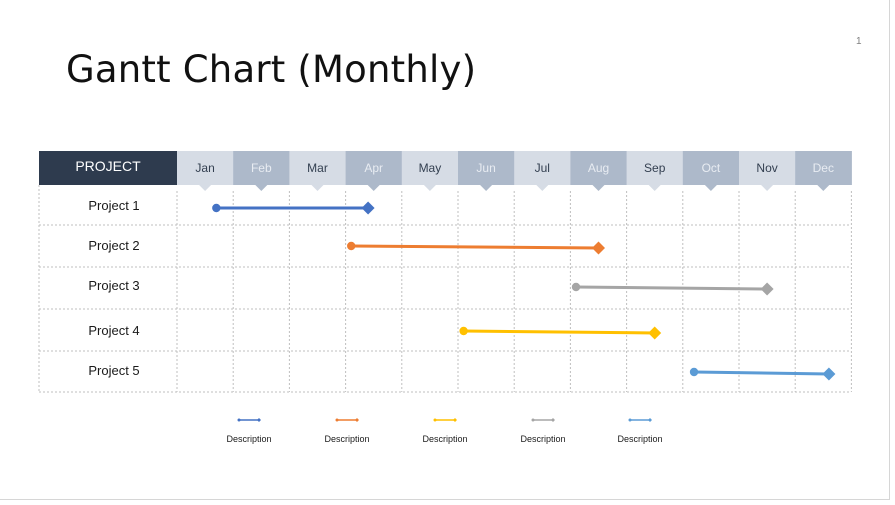 This screenshot has height=505, width=895. I want to click on gantt-header: PROJECT, so click(108, 168).